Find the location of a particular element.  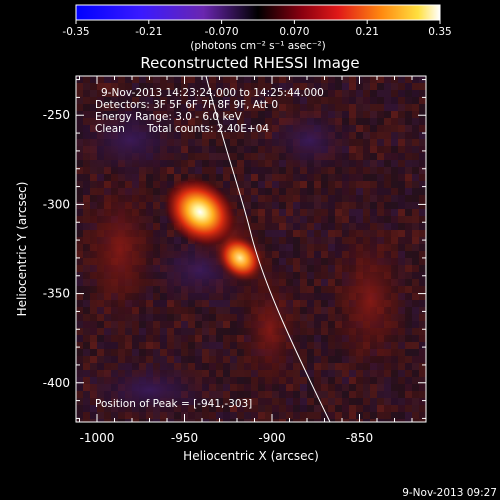

info-energy-range: Energy Range: 3.0 - 6.0 keV is located at coordinates (169, 117).